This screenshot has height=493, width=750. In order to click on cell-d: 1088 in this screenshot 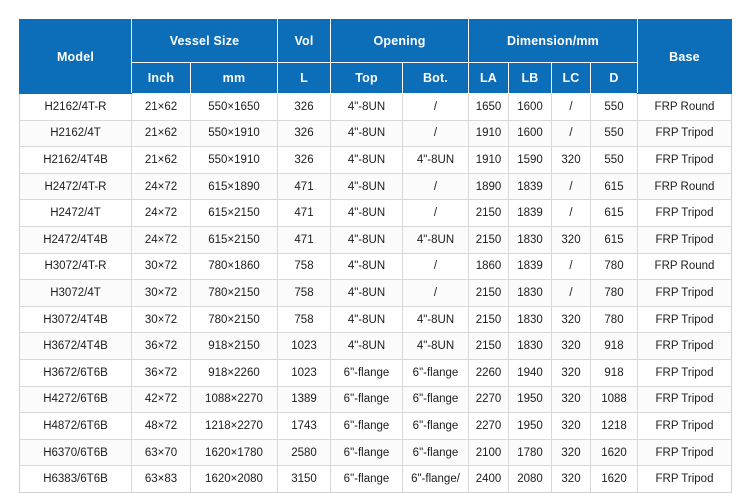, I will do `click(614, 399)`.